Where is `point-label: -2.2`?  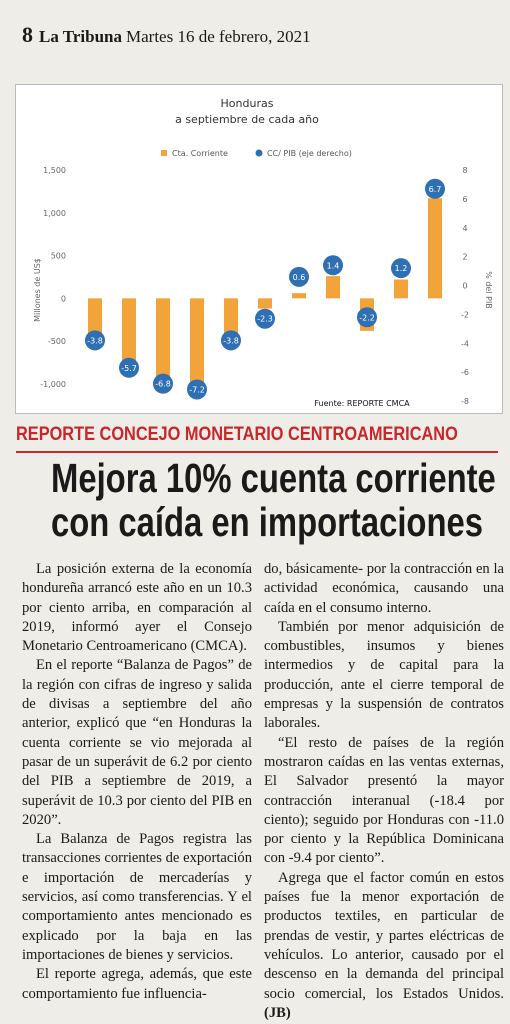 point-label: -2.2 is located at coordinates (367, 317).